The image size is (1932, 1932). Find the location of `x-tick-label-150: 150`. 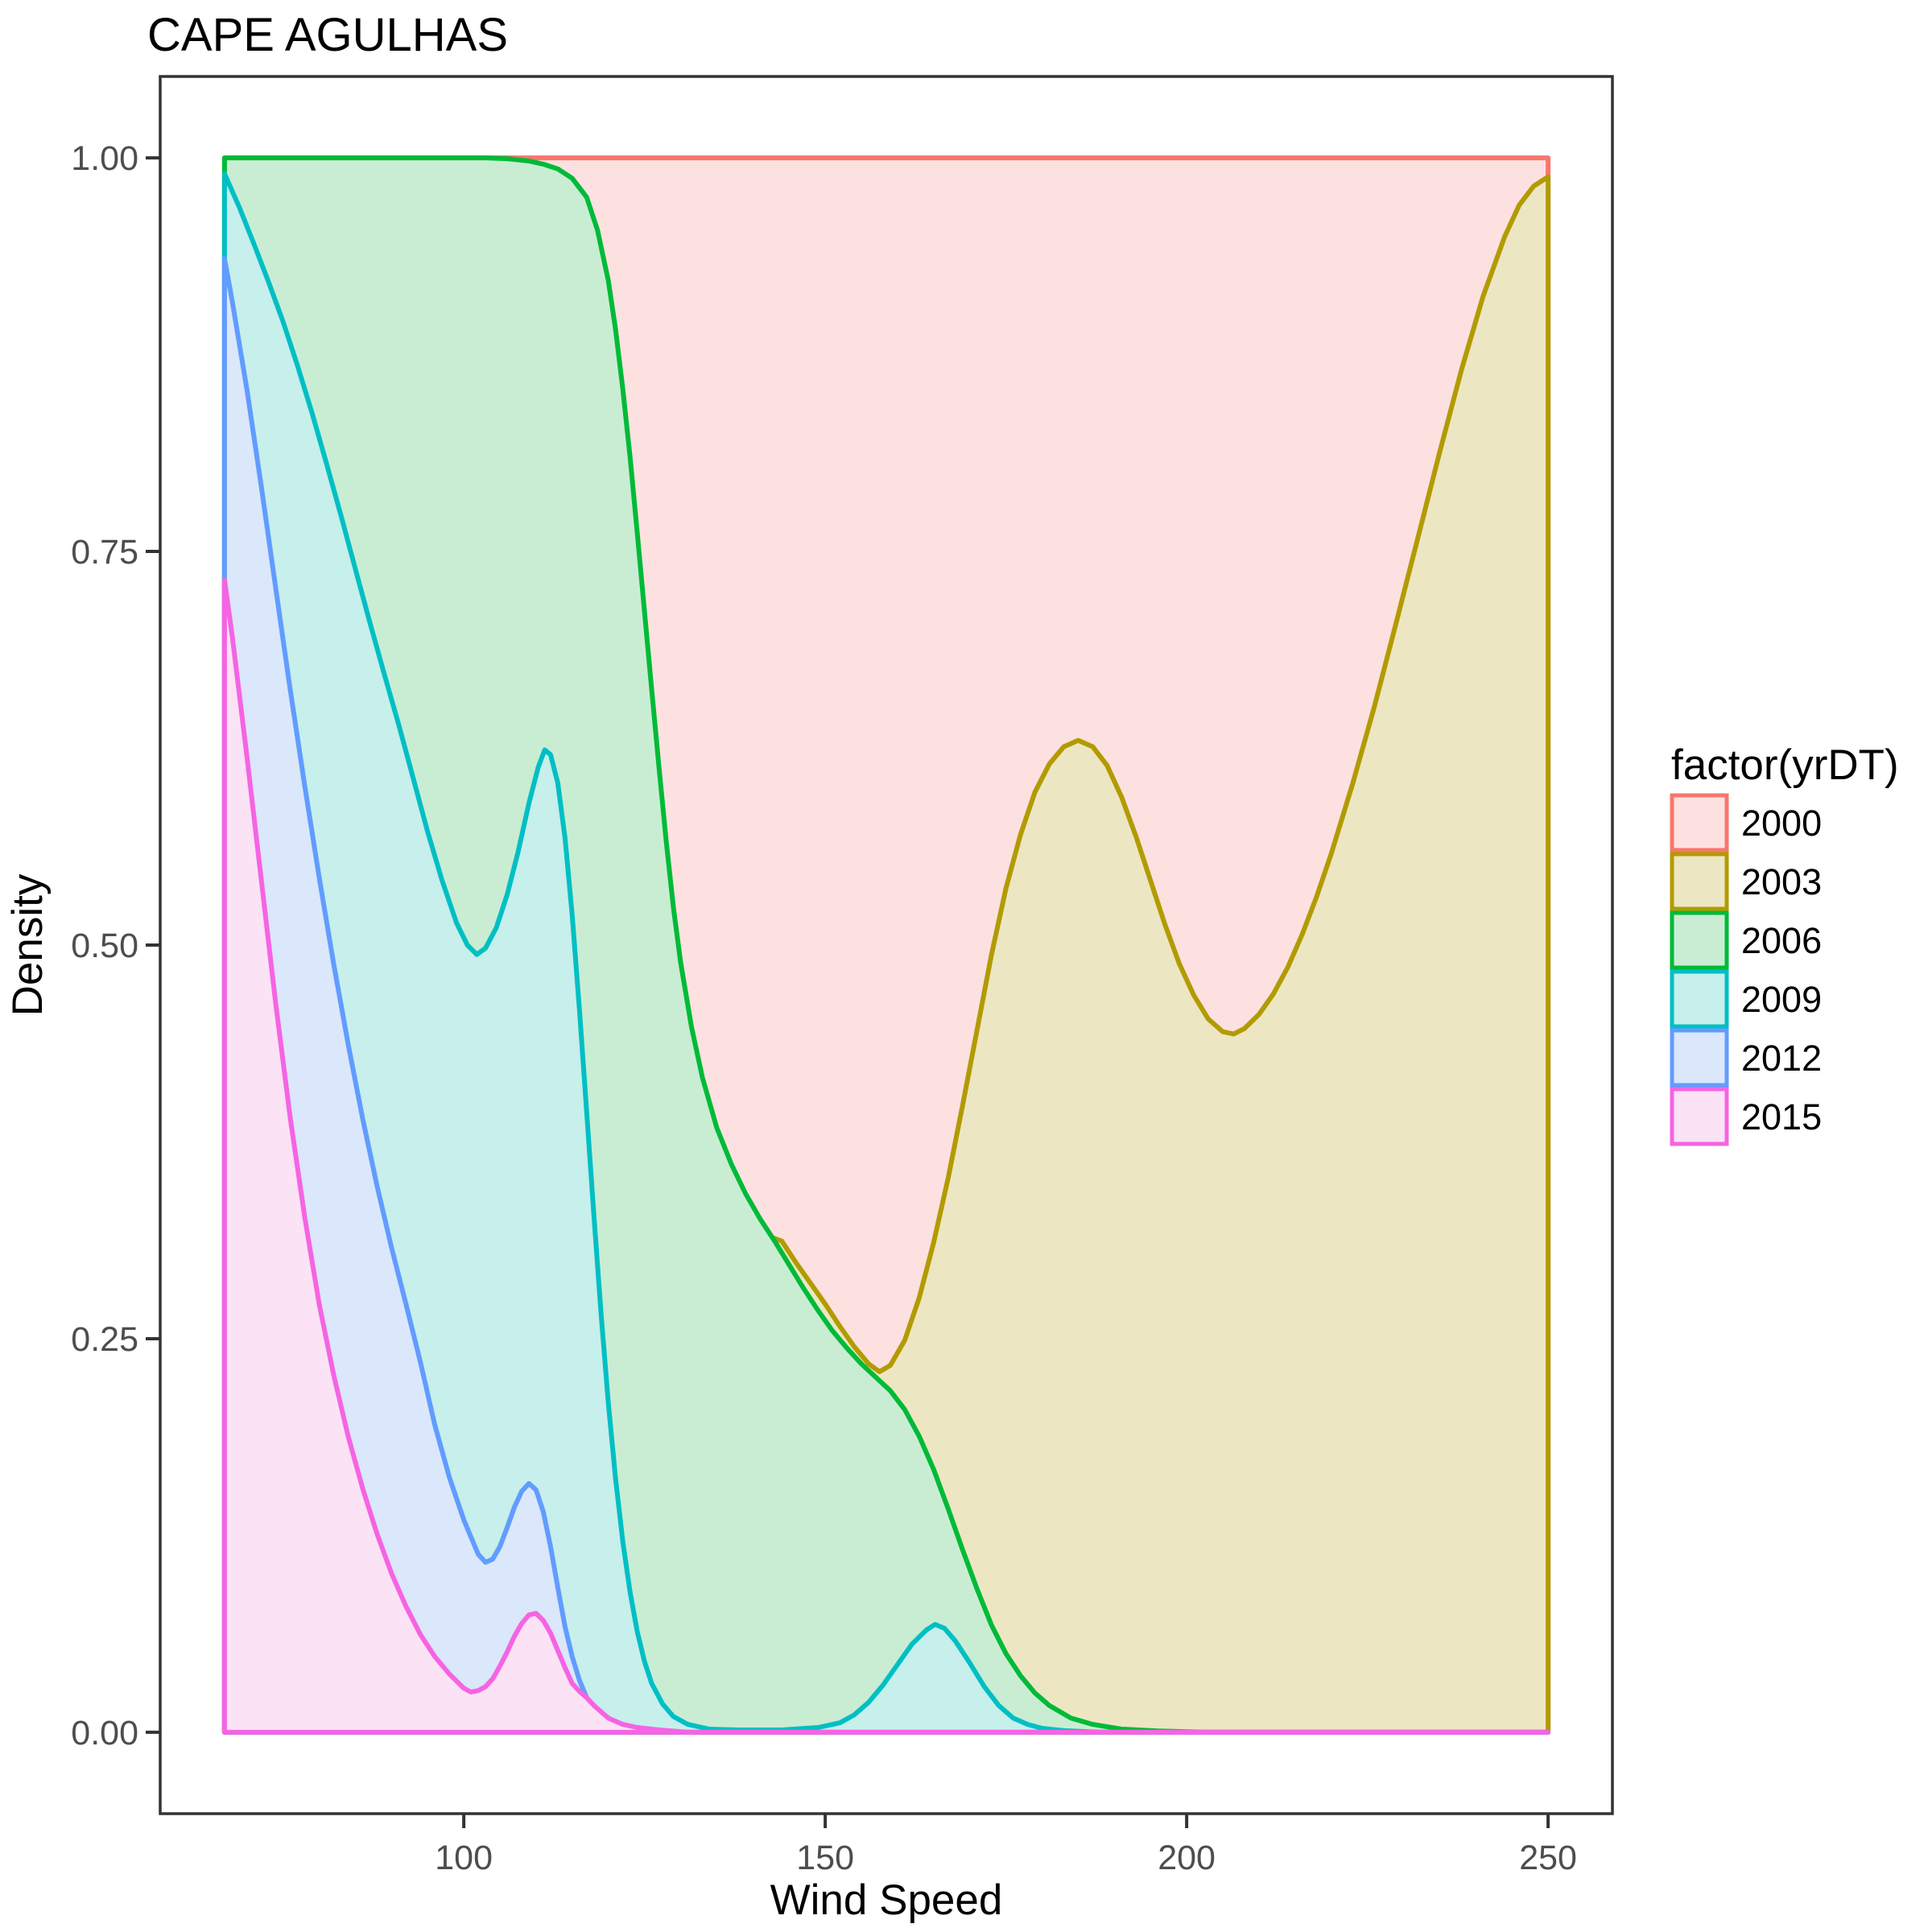

x-tick-label-150: 150 is located at coordinates (825, 1858).